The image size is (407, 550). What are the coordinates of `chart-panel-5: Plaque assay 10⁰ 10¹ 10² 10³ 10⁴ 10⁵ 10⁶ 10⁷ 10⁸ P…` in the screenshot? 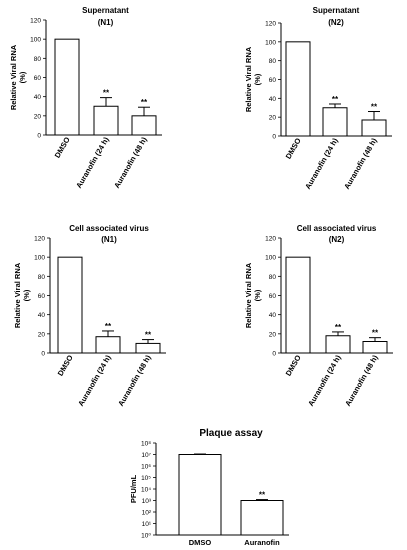 It's located at (209, 487).